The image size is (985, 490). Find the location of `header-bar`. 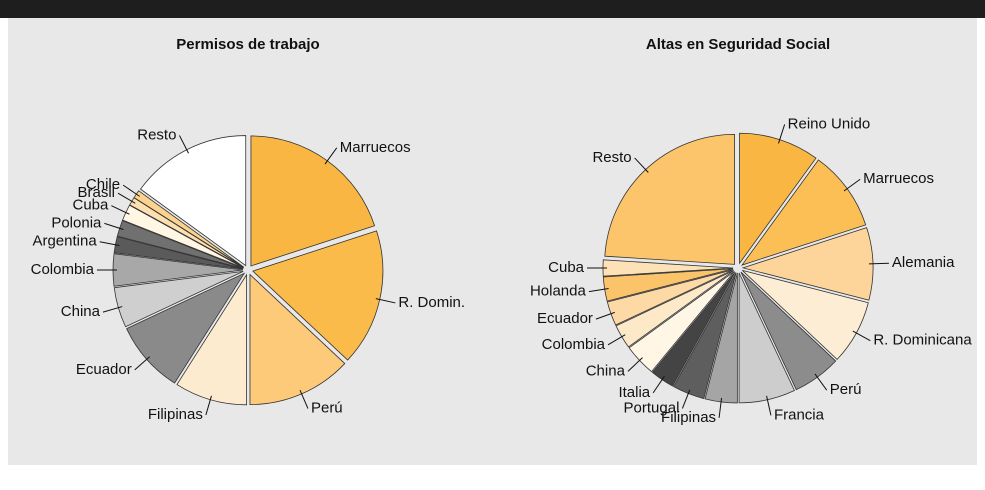

header-bar is located at coordinates (492, 9).